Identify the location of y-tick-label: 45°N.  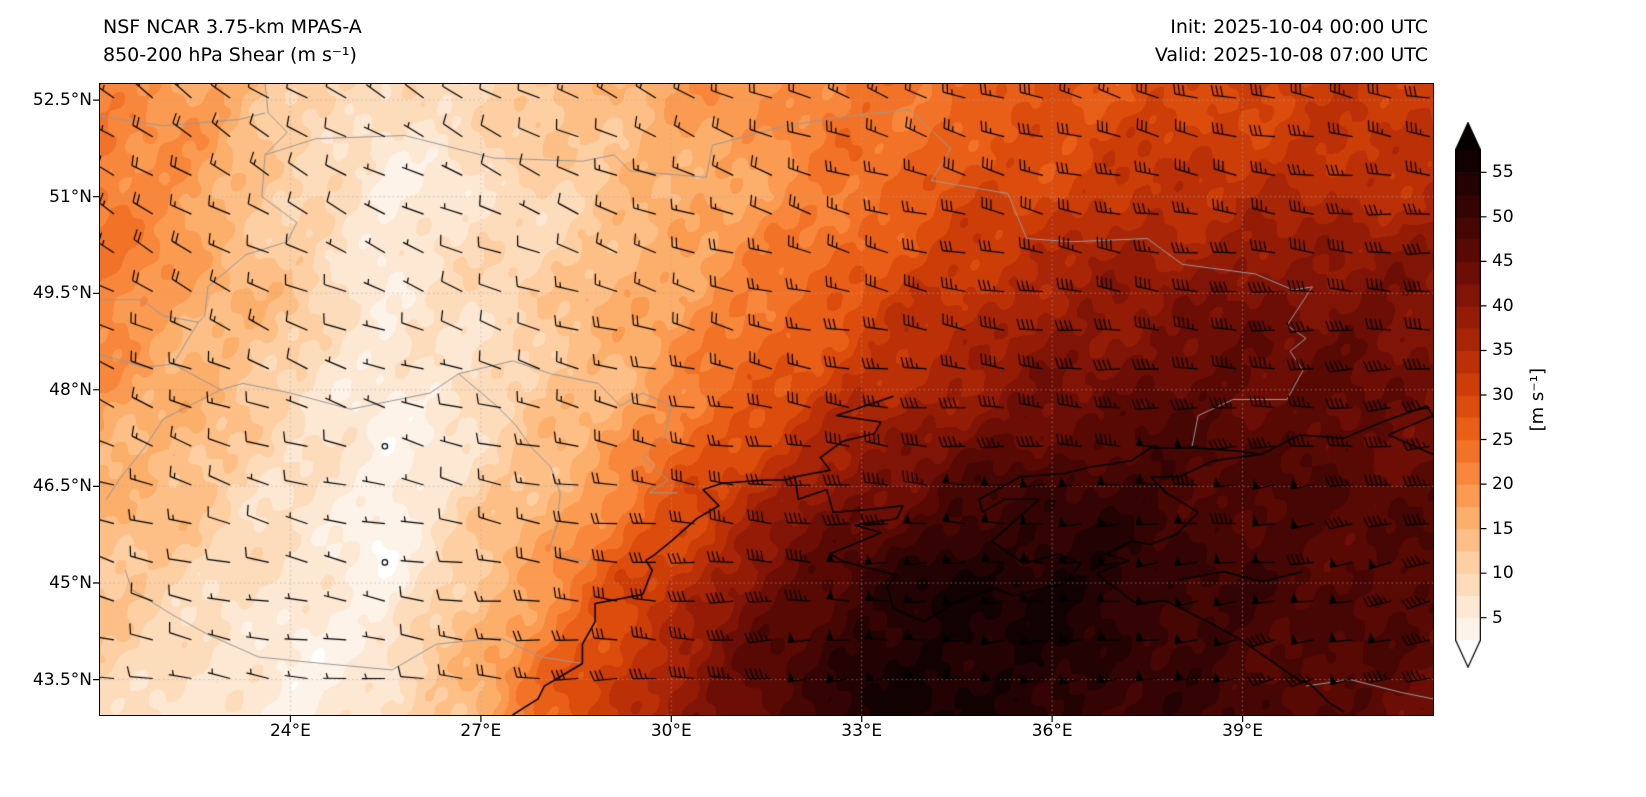
(70, 583).